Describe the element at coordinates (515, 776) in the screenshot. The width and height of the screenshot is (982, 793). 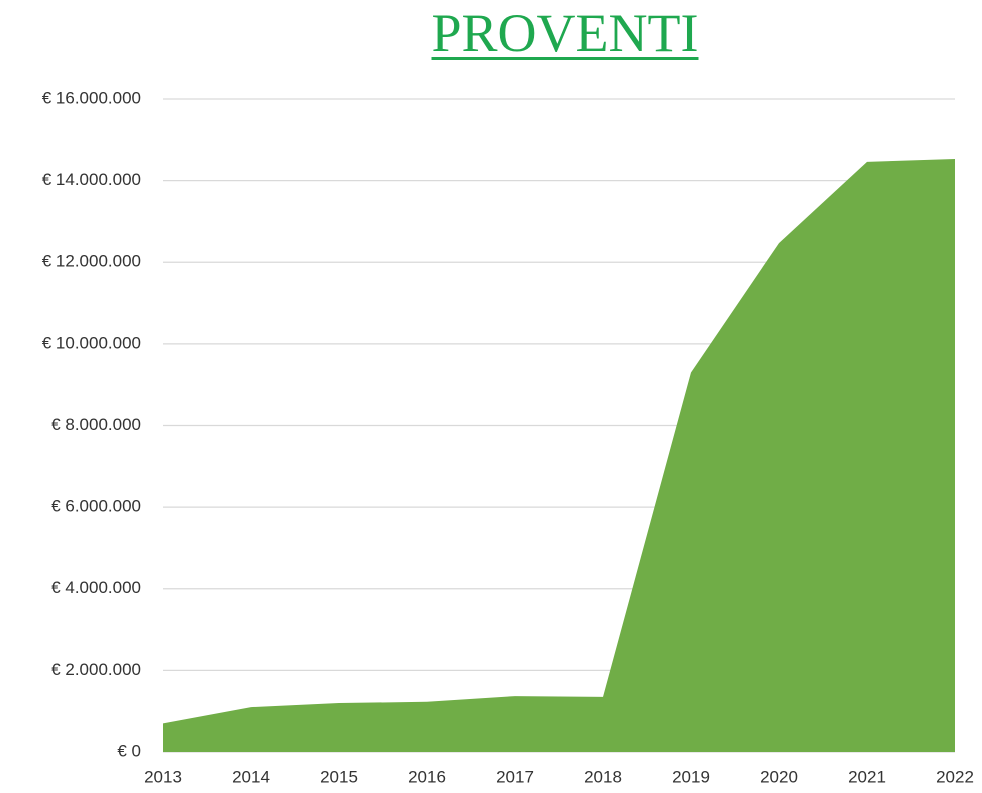
I see `x-tick-label: 2017` at that location.